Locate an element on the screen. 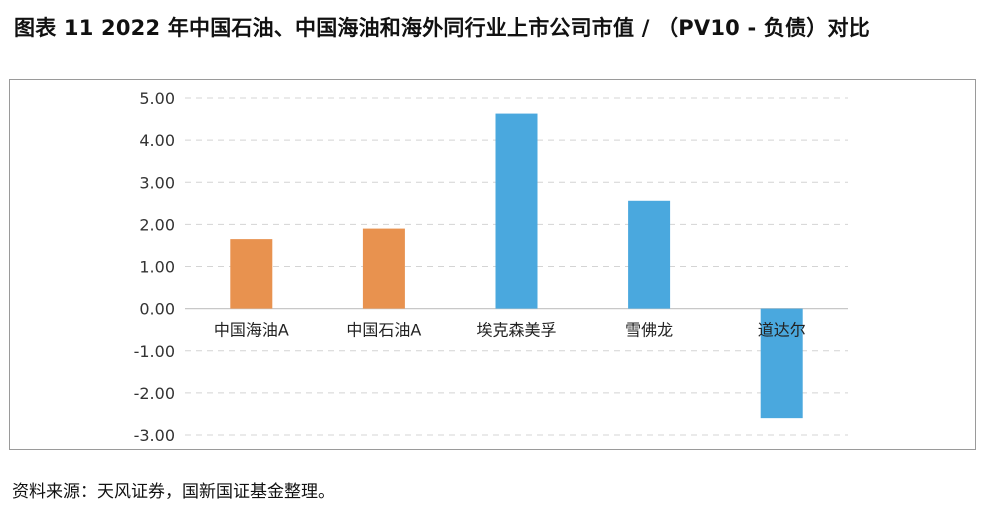 The height and width of the screenshot is (511, 993). y-tick-label: 5.00 is located at coordinates (157, 98).